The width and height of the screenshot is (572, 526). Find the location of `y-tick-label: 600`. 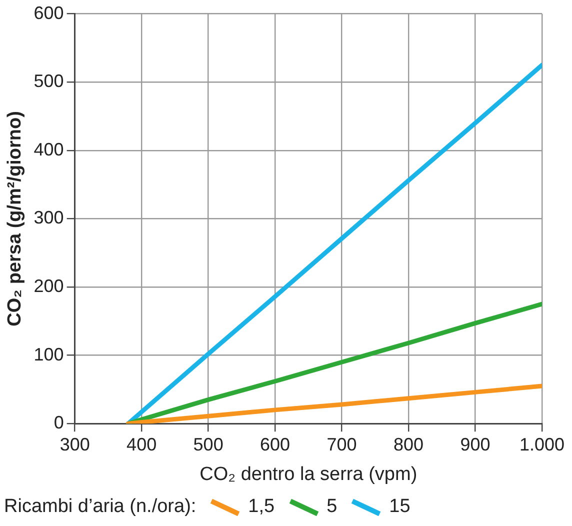

y-tick-label: 600 is located at coordinates (49, 12).